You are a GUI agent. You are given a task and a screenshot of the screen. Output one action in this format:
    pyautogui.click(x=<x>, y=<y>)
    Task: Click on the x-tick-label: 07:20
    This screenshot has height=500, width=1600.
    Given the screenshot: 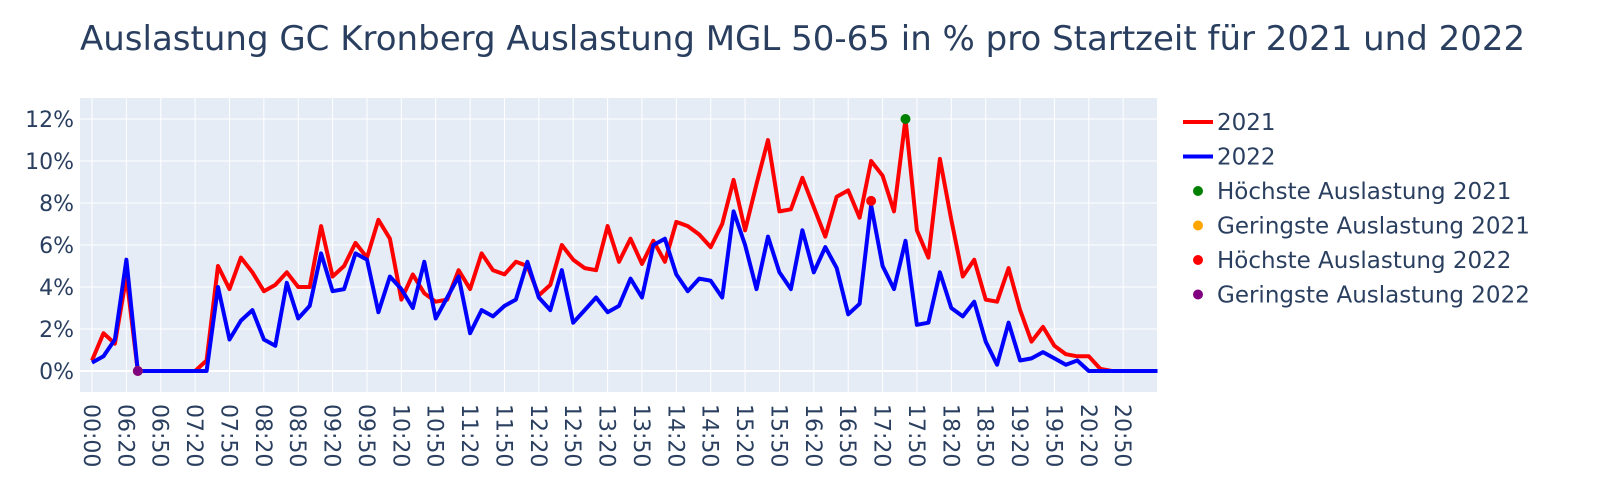 What is the action you would take?
    pyautogui.click(x=193, y=435)
    